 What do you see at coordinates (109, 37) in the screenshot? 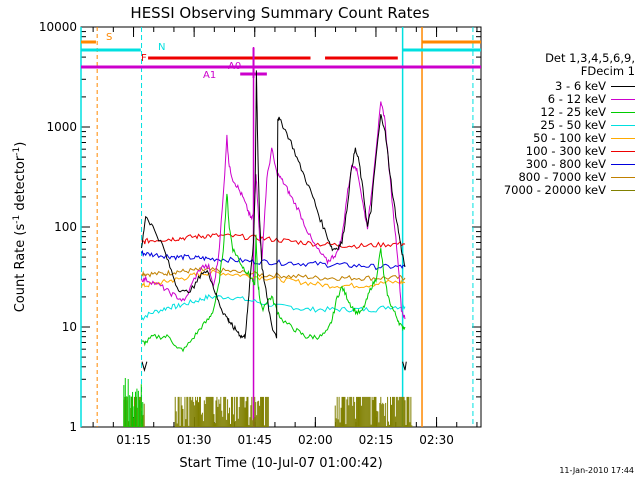
I see `saa-label: S` at bounding box center [109, 37].